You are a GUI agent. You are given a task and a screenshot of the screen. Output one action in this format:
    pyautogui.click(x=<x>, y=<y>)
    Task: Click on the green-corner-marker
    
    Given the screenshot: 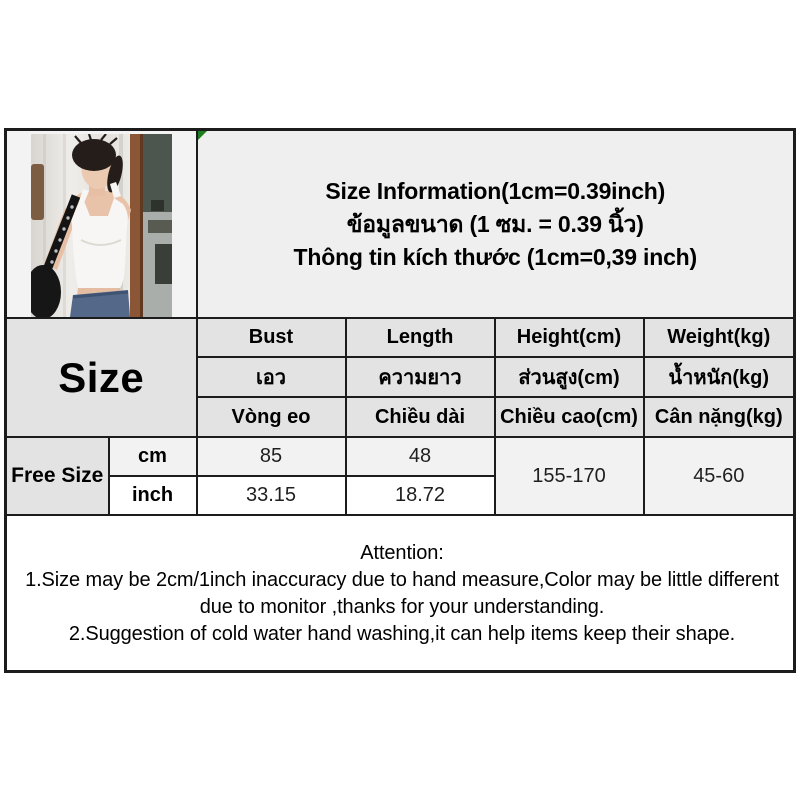 What is the action you would take?
    pyautogui.click(x=202, y=135)
    